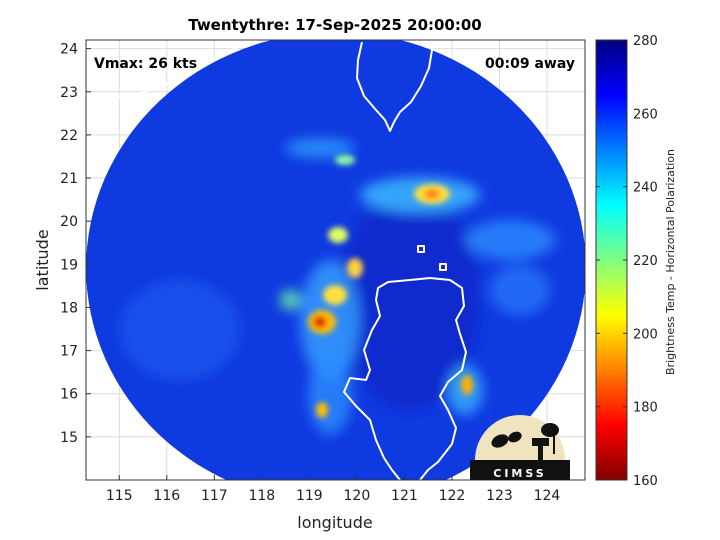 Image resolution: width=720 pixels, height=540 pixels. Describe the element at coordinates (519, 473) in the screenshot. I see `logo-text: CIMSS` at that location.